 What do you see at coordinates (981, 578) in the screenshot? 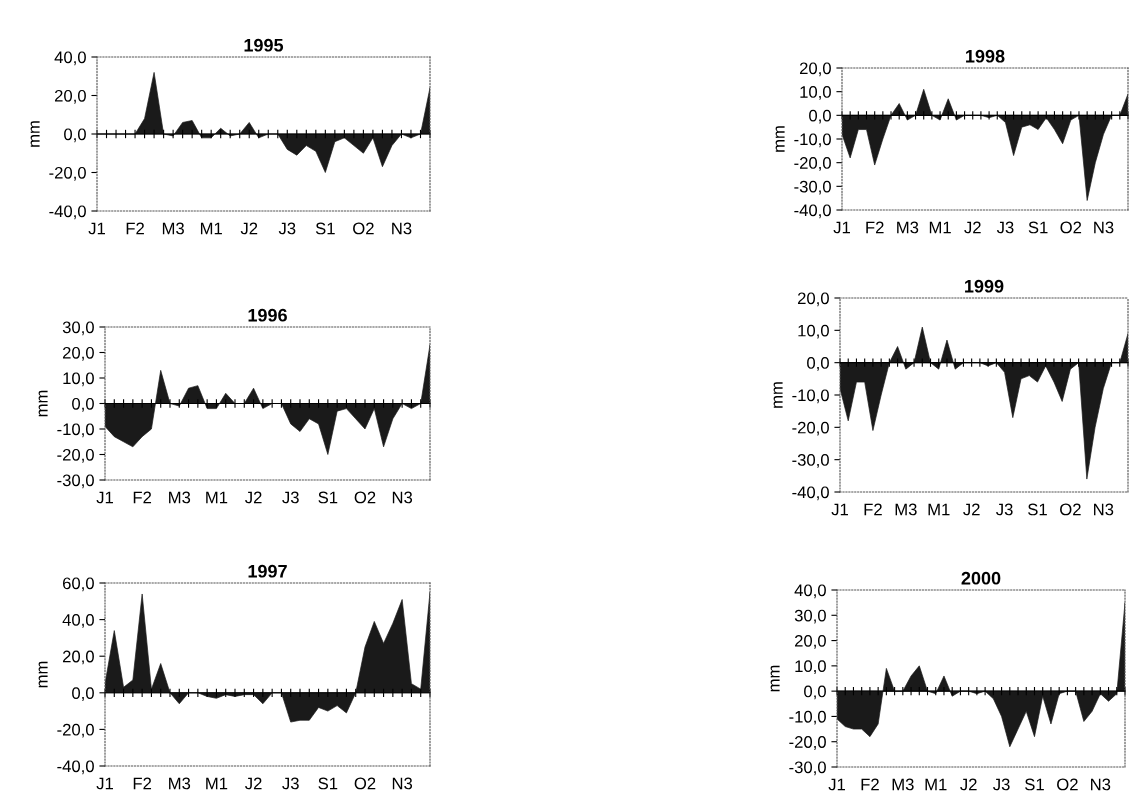
I see `chart-title: 2000` at bounding box center [981, 578].